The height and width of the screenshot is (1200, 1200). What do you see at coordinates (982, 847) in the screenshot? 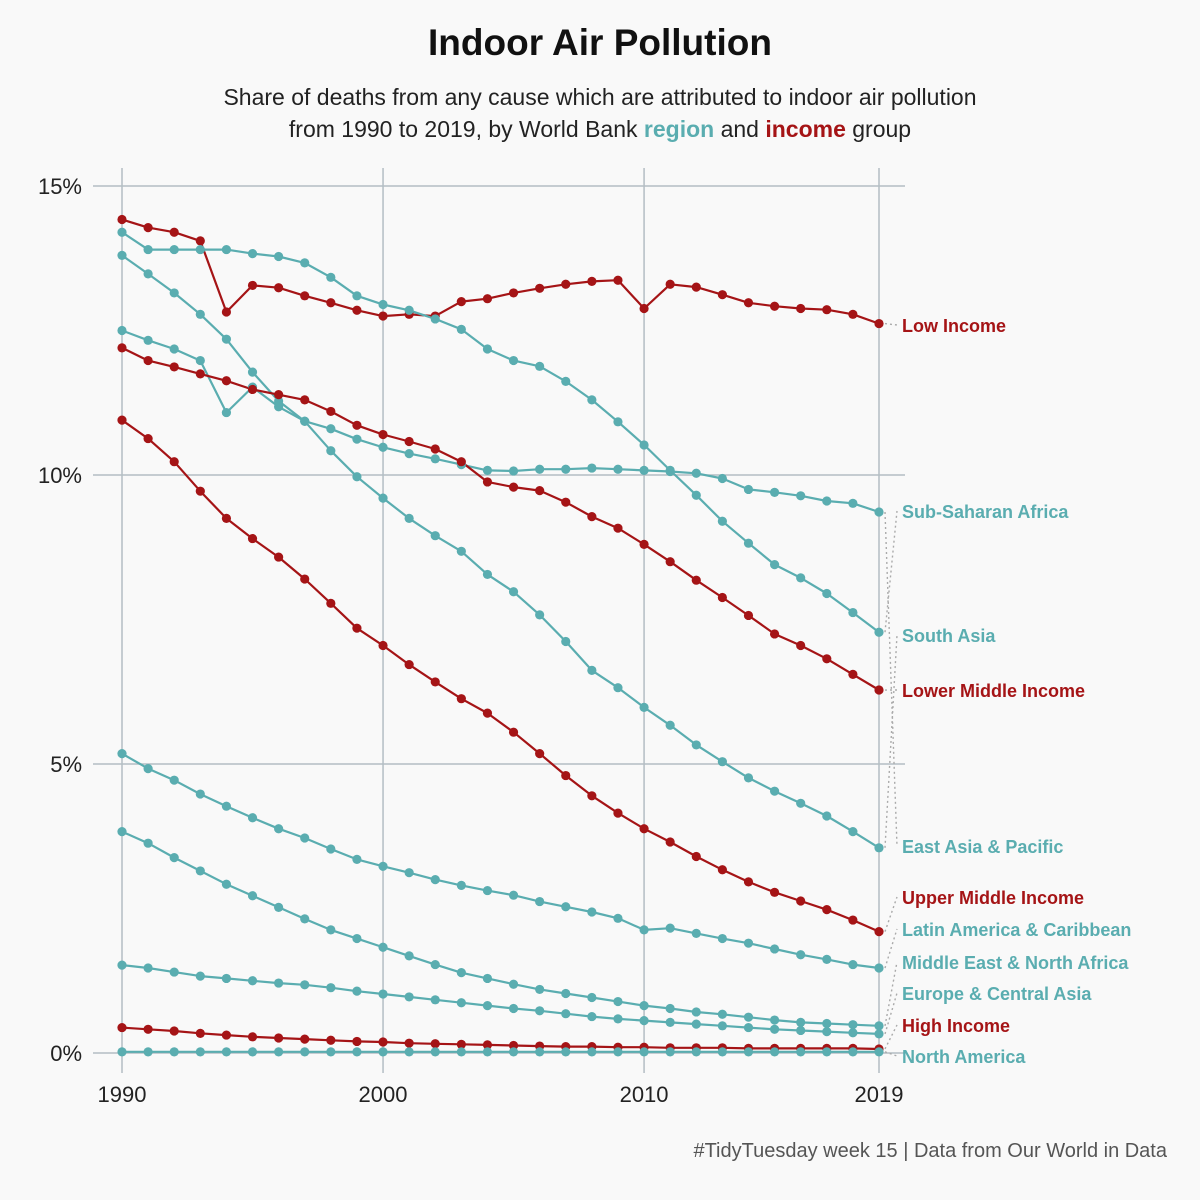
I see `series-label-east-asia-pacific: East Asia & Pacific` at bounding box center [982, 847].